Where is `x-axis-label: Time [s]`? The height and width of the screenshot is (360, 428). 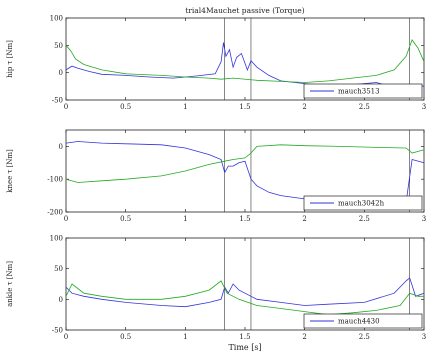 x-axis-label: Time [s] is located at coordinates (244, 347).